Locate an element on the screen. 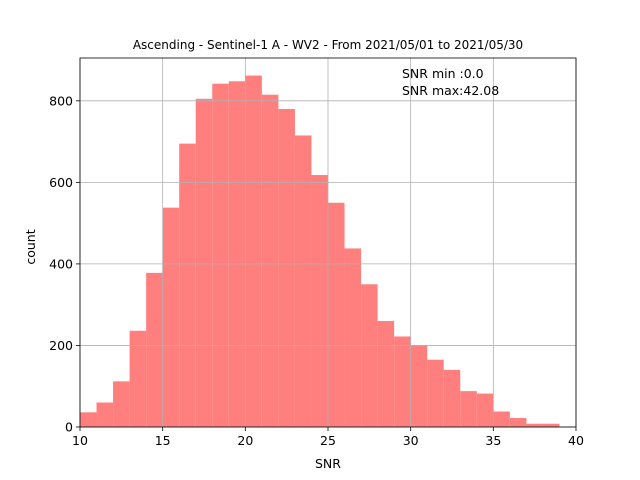 The width and height of the screenshot is (640, 480). y-axis-label: count is located at coordinates (30, 246).